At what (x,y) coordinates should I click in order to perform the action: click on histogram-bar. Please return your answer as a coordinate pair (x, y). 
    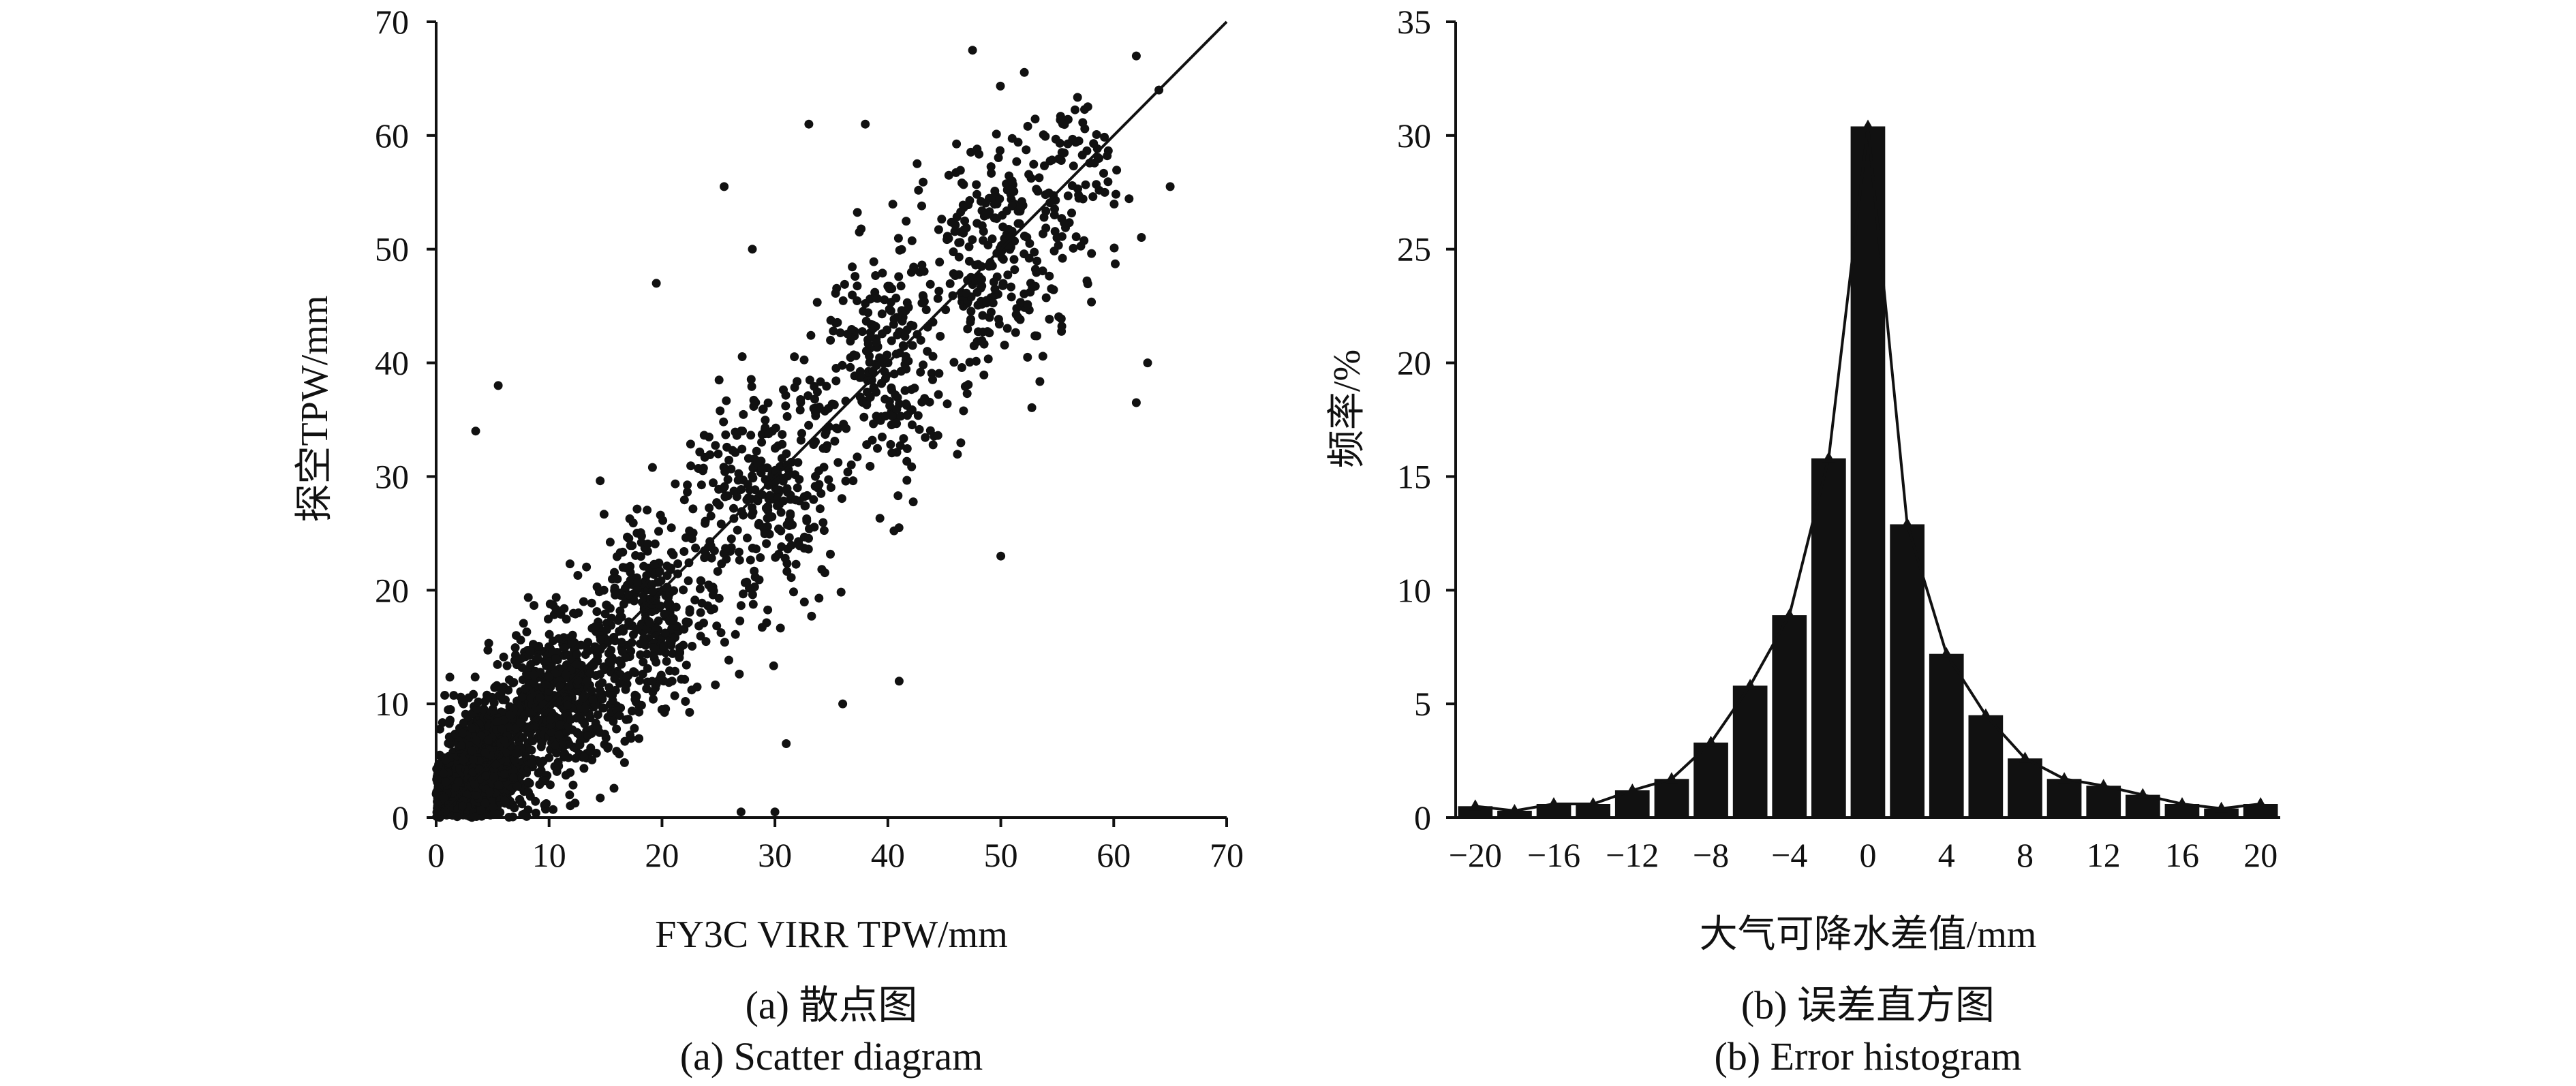
    Looking at the image, I should click on (1710, 780).